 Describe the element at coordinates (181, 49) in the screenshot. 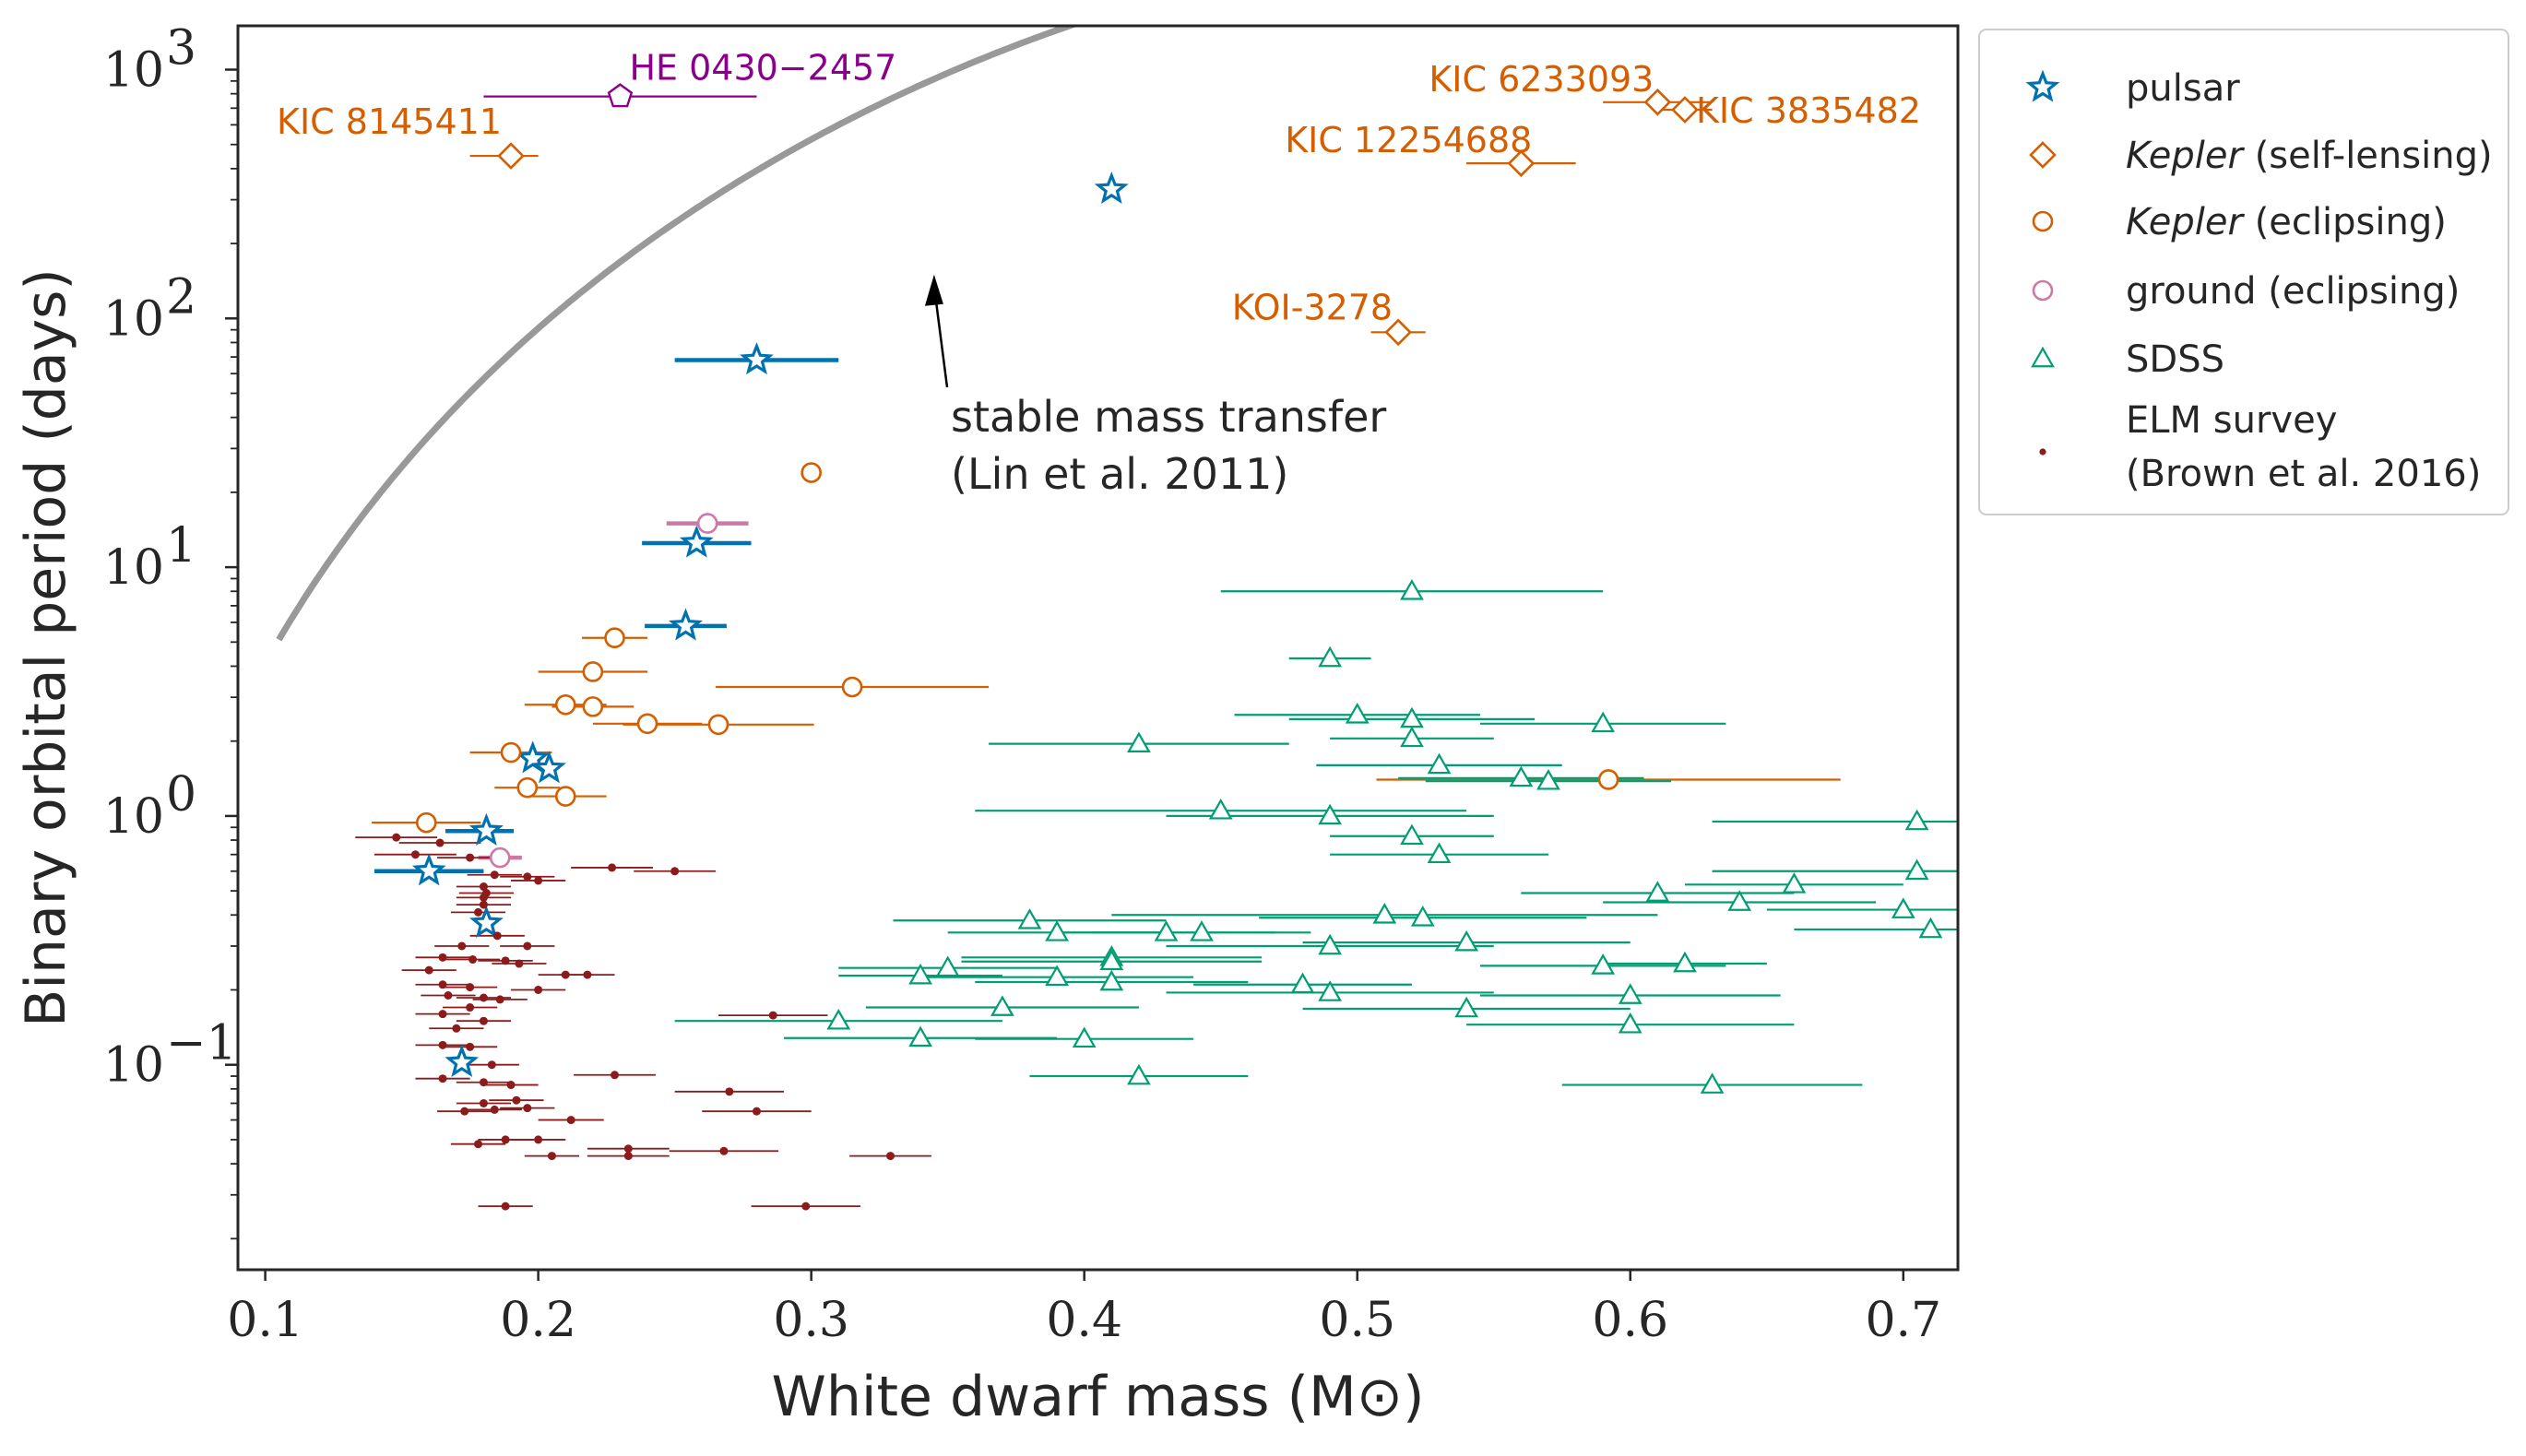

I see `y-tick-exponent: 3` at that location.